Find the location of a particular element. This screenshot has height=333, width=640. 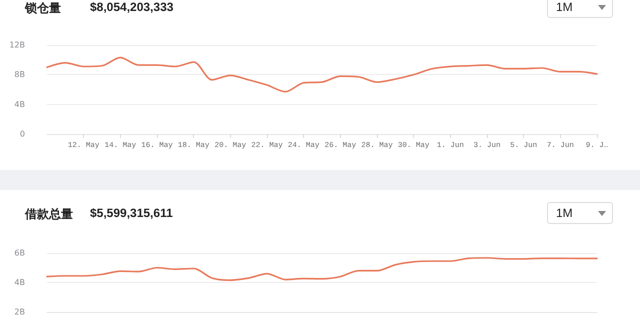

y-tick-label: 0 is located at coordinates (22, 134).